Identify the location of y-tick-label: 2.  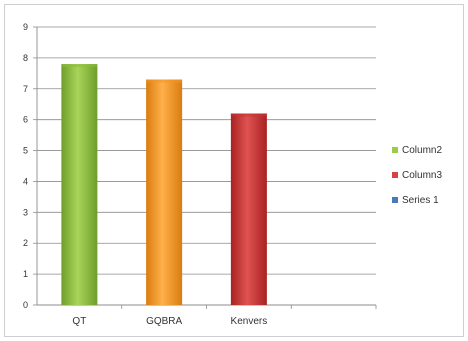
(25, 243).